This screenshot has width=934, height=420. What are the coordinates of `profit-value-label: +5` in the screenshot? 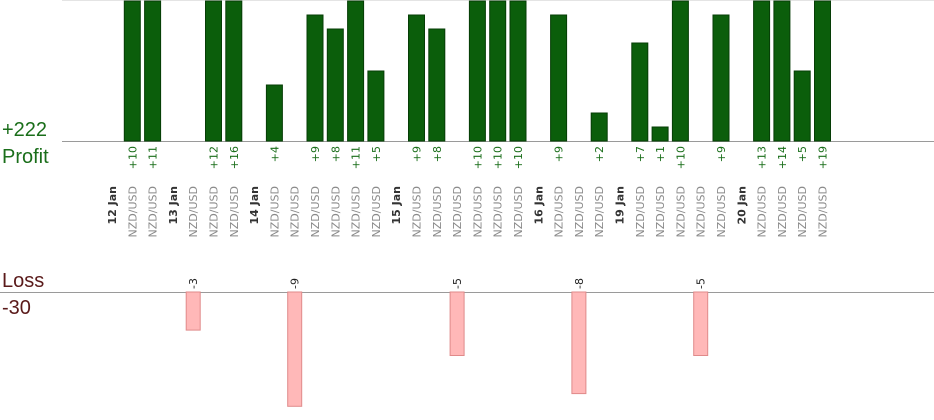 It's located at (376, 154).